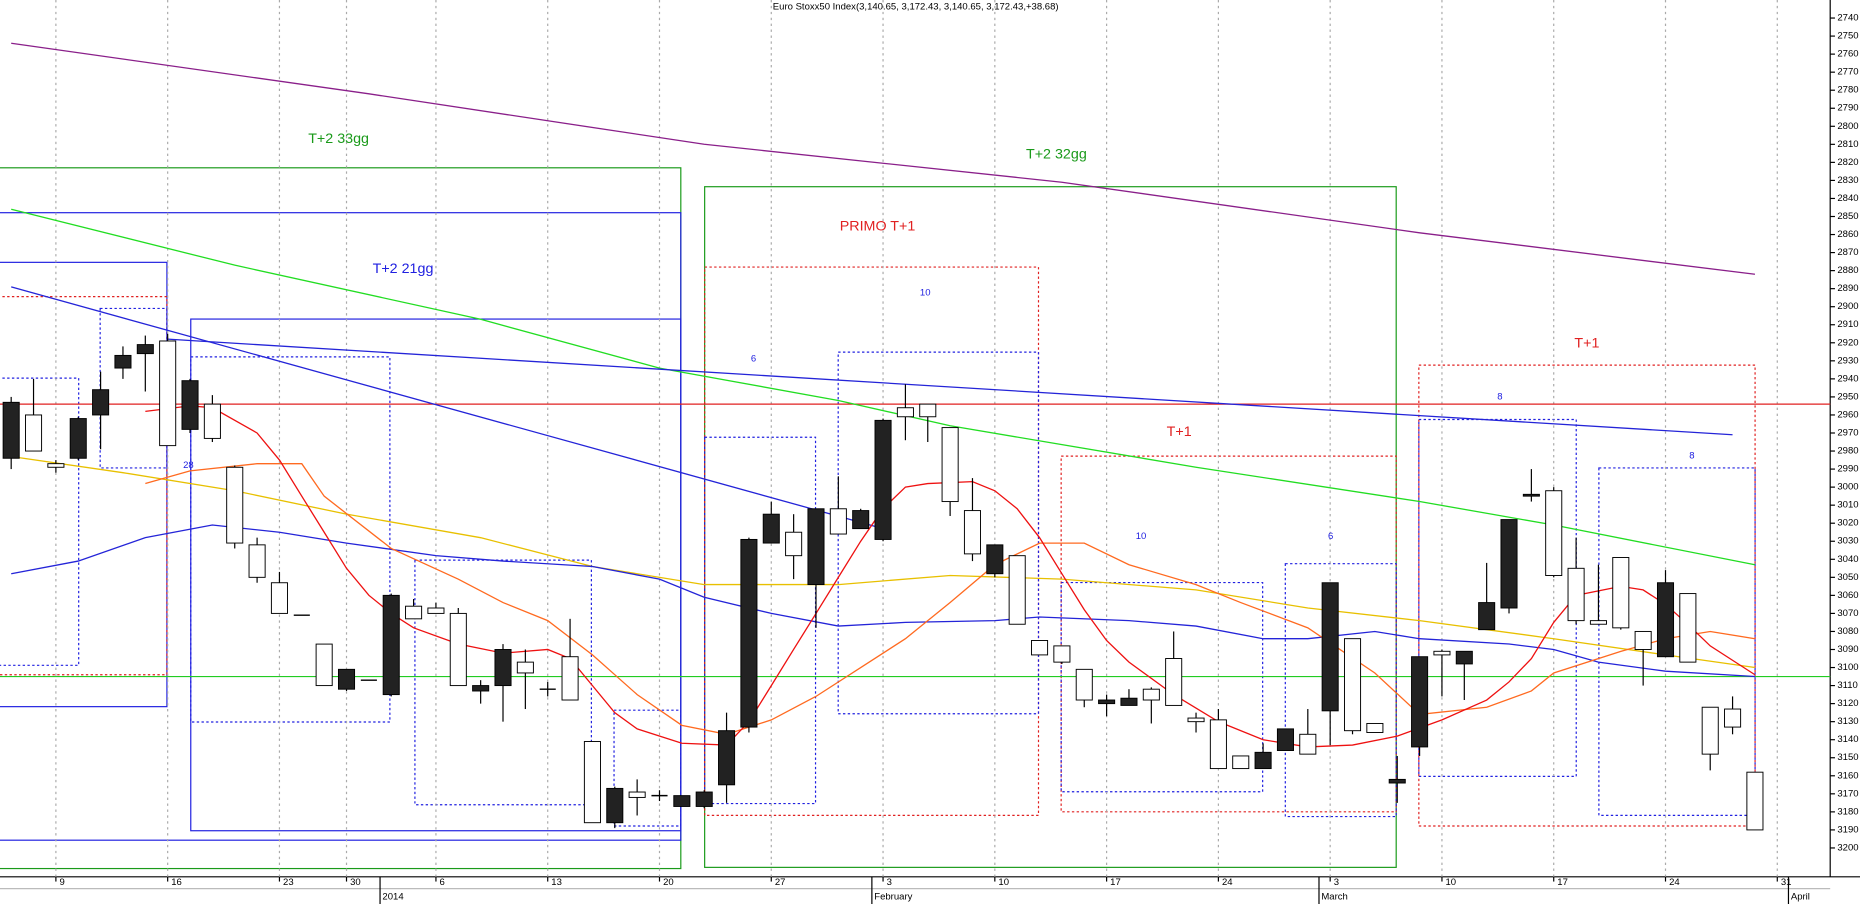  I want to click on y-tick-label: 3060, so click(1847, 595).